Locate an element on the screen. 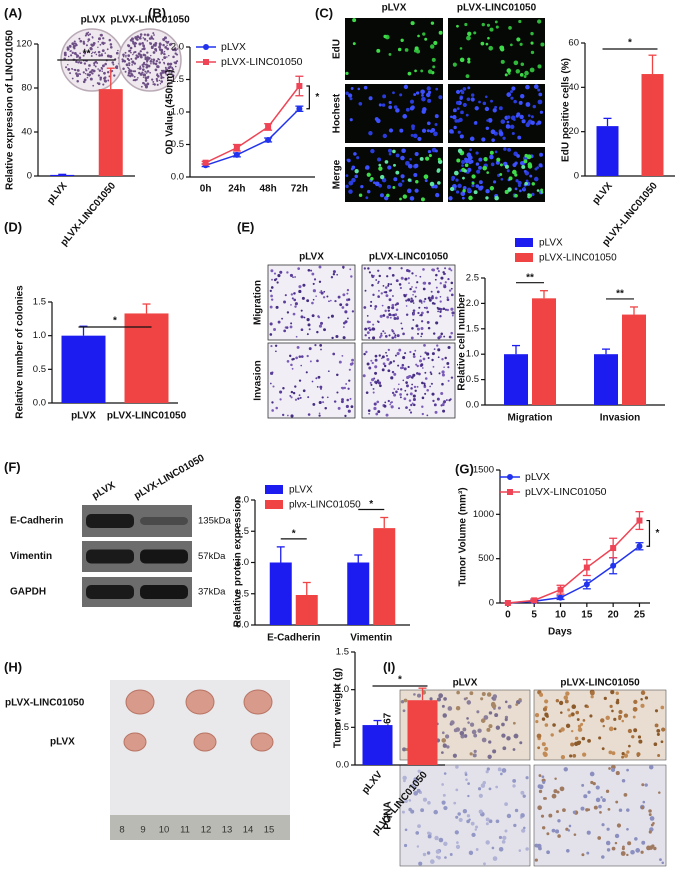 Image resolution: width=685 pixels, height=871 pixels. size-label: 135kDa is located at coordinates (214, 521).